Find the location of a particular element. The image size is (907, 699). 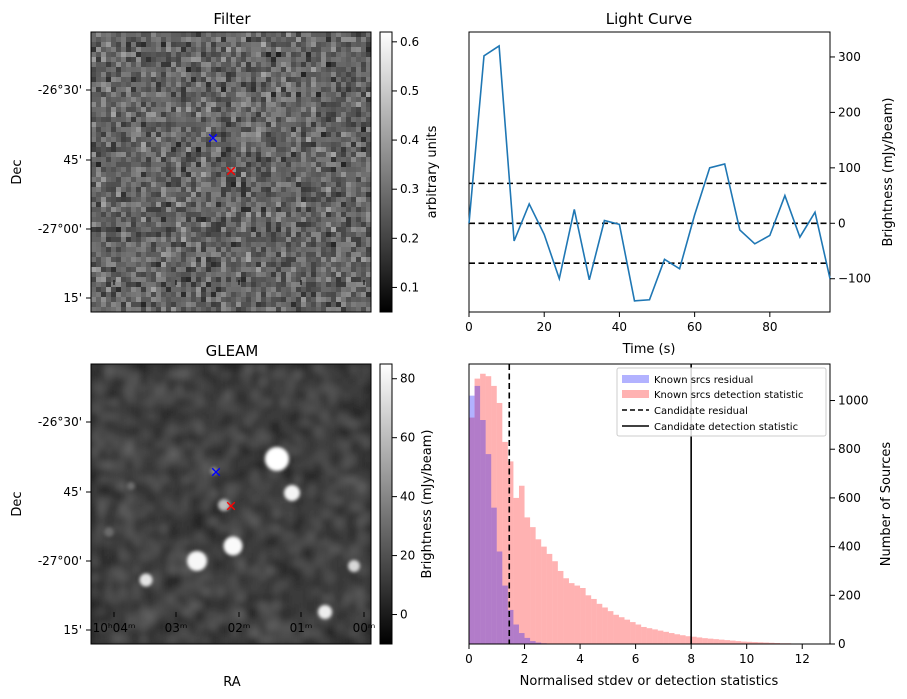

filter-colorbar: 0.1 0.2 0.3 0.4 0.5 0.6 arbitrary units is located at coordinates (409, 172).